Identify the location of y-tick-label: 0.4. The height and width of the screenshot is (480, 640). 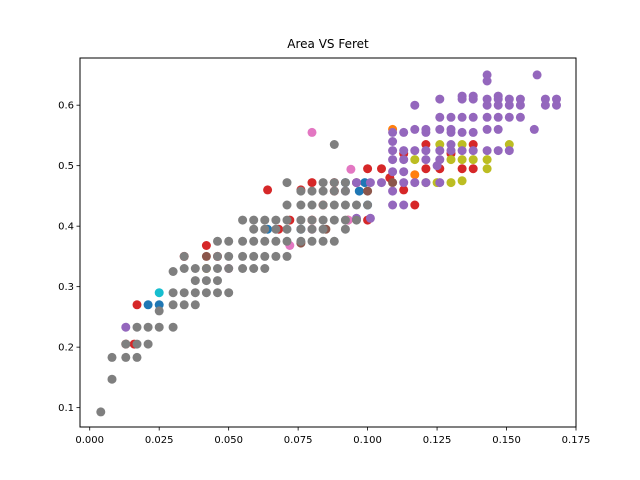
(66, 227).